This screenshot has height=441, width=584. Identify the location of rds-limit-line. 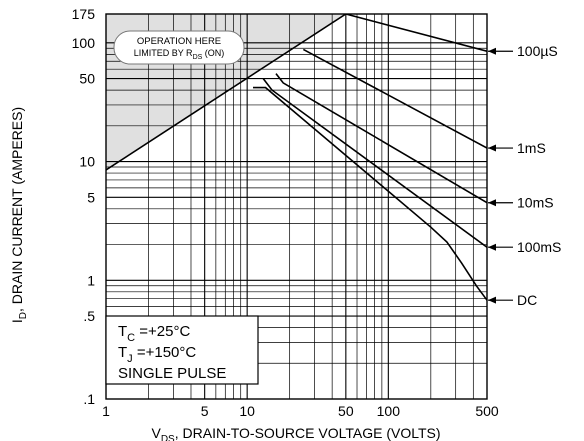
(226, 92).